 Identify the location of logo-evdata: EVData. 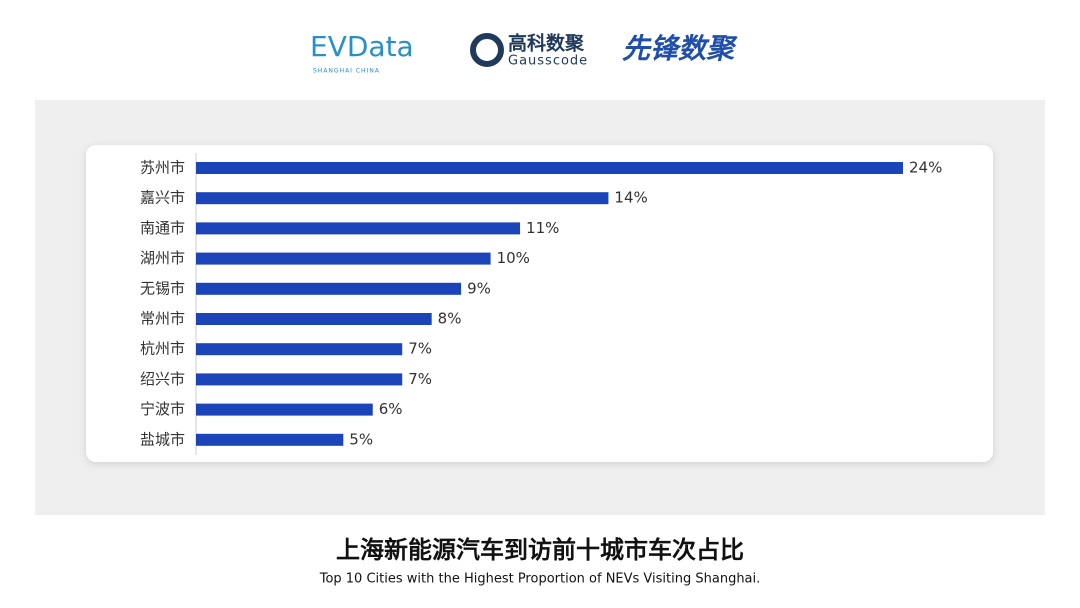
(362, 46).